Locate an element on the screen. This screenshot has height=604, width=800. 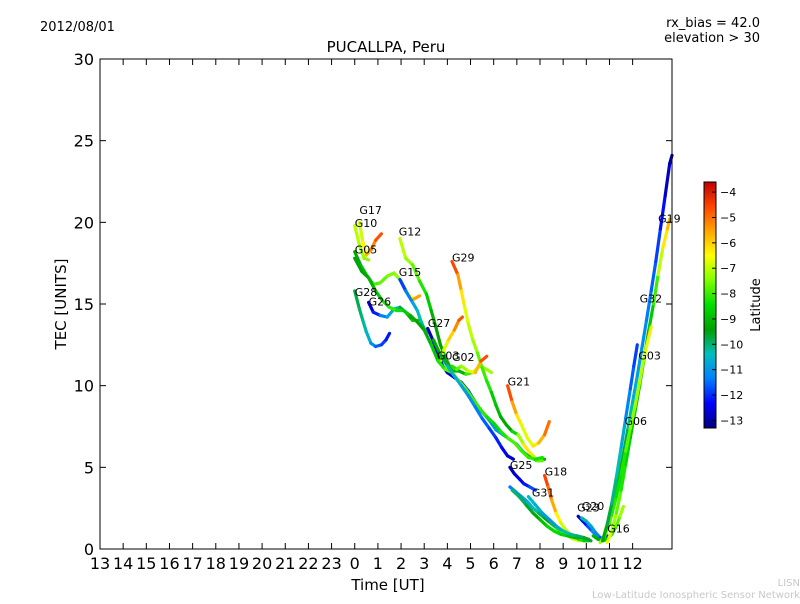
satellite-label: G06 is located at coordinates (636, 421).